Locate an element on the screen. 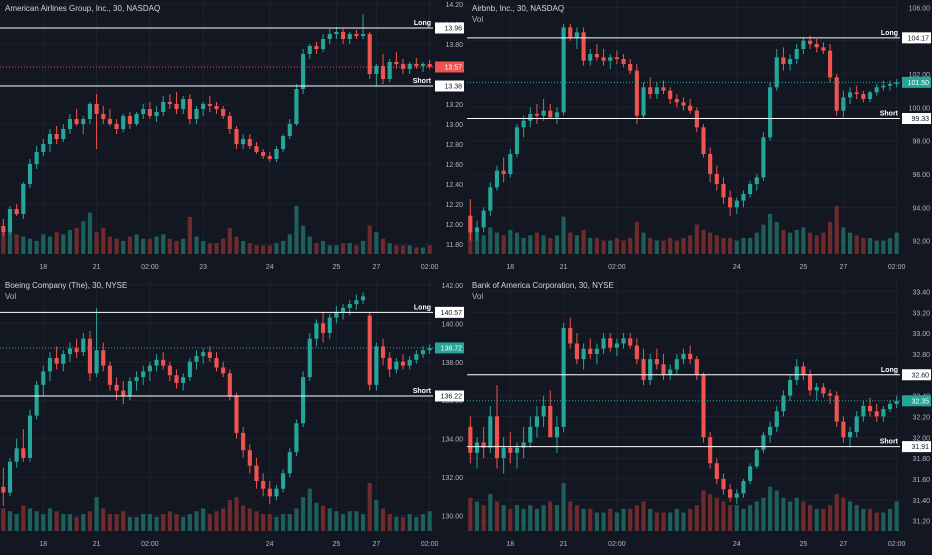 This screenshot has width=932, height=555. y-tick-label: 33.40 is located at coordinates (921, 292).